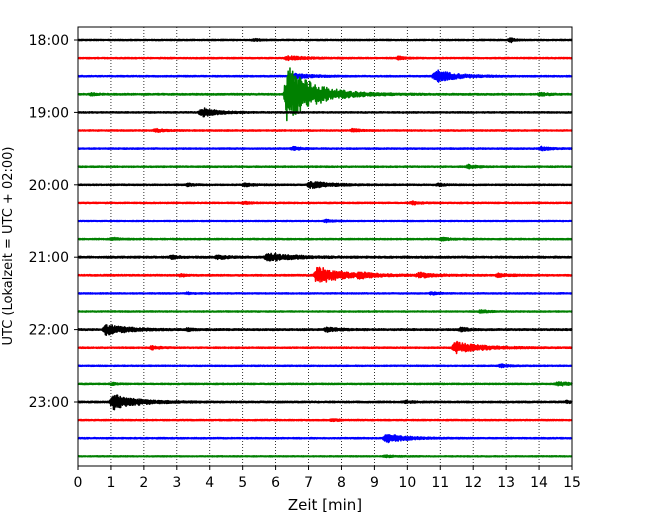  Describe the element at coordinates (325, 185) in the screenshot. I see `trace-2000` at that location.